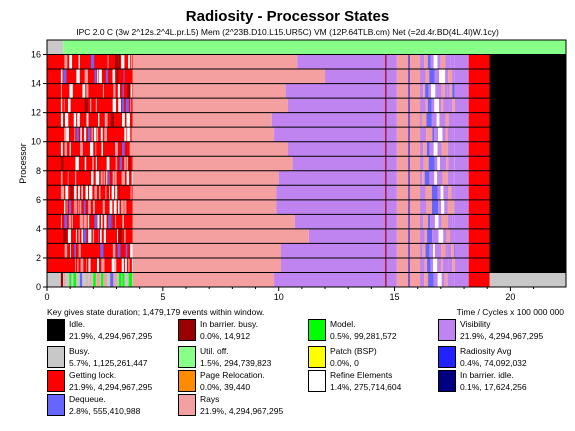 The height and width of the screenshot is (431, 575). I want to click on x-tick-label: 10, so click(279, 296).